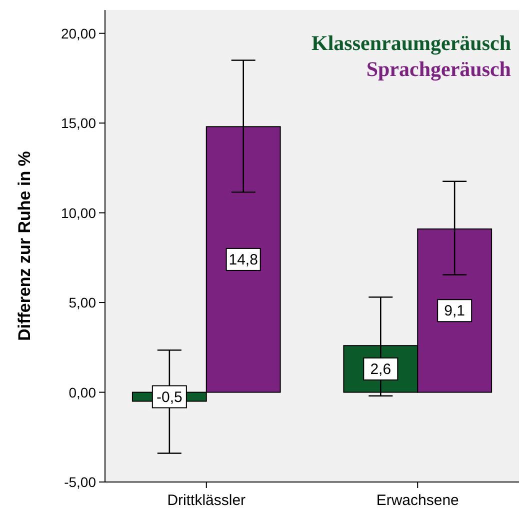  Describe the element at coordinates (417, 500) in the screenshot. I see `x-tick-label: Erwachsene` at that location.